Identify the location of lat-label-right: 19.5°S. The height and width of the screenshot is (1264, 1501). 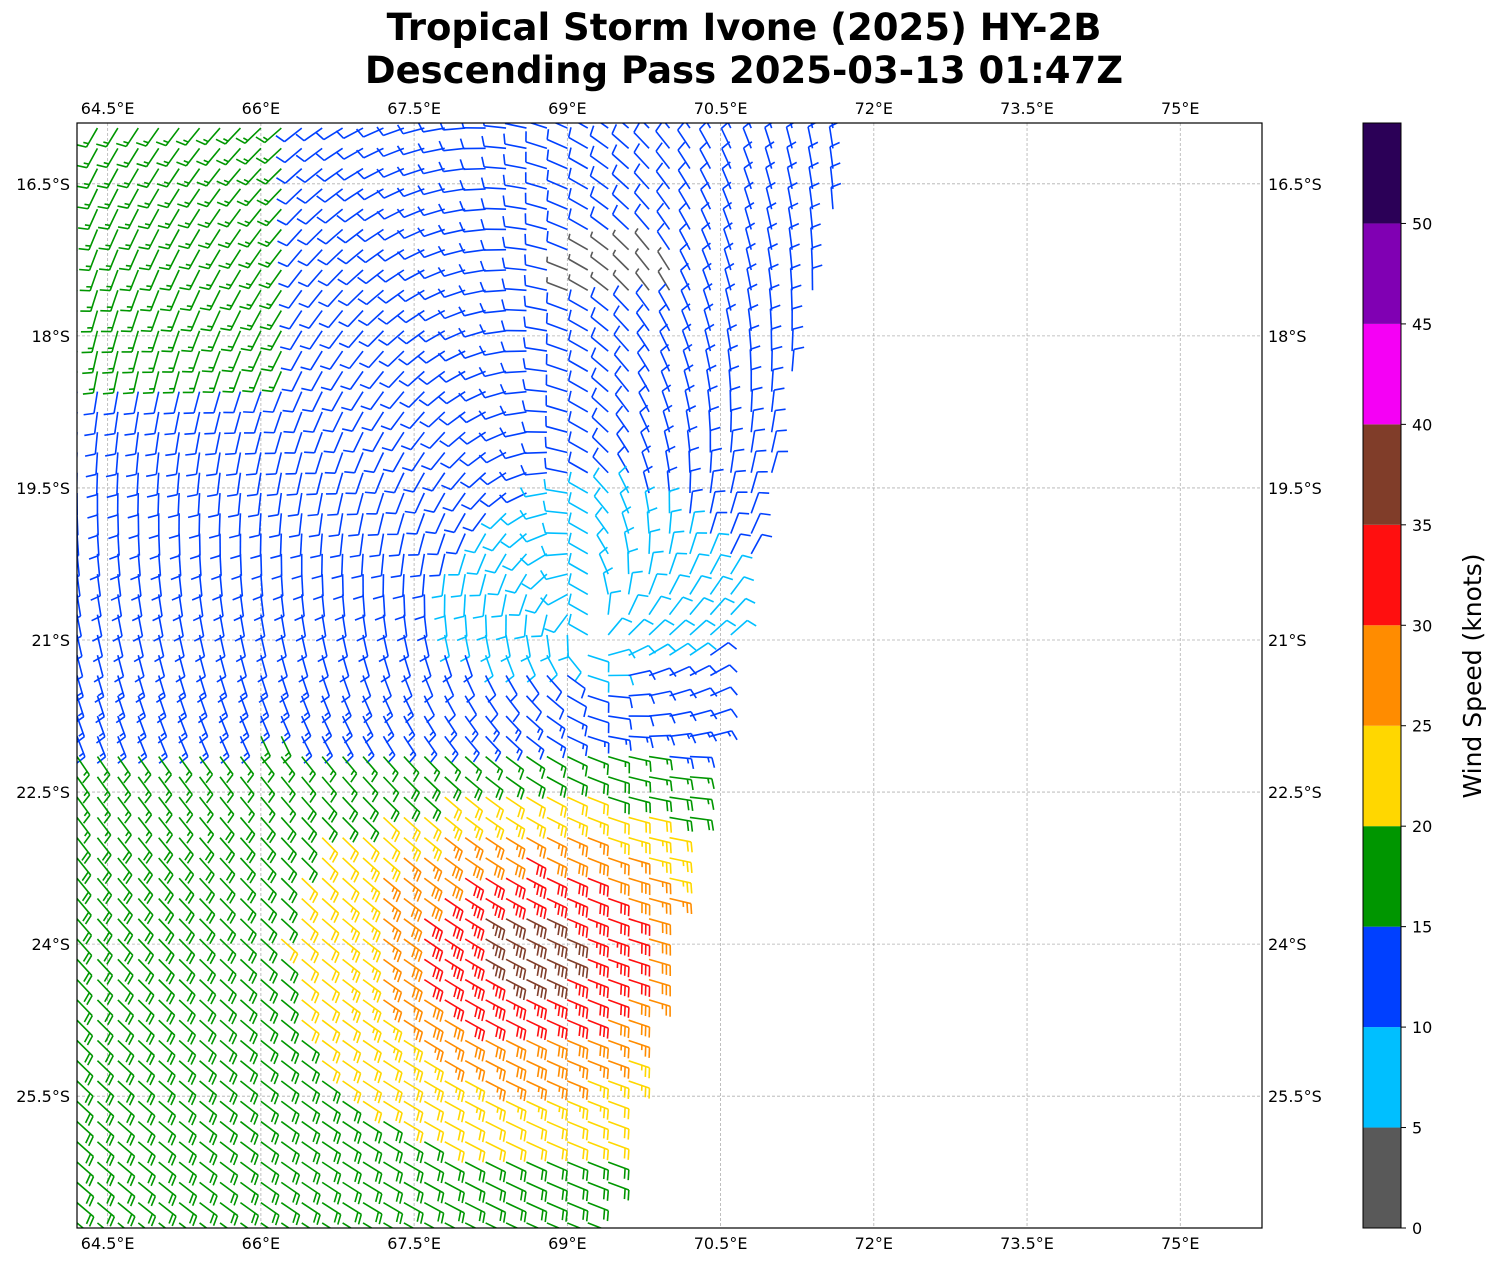
(1295, 488).